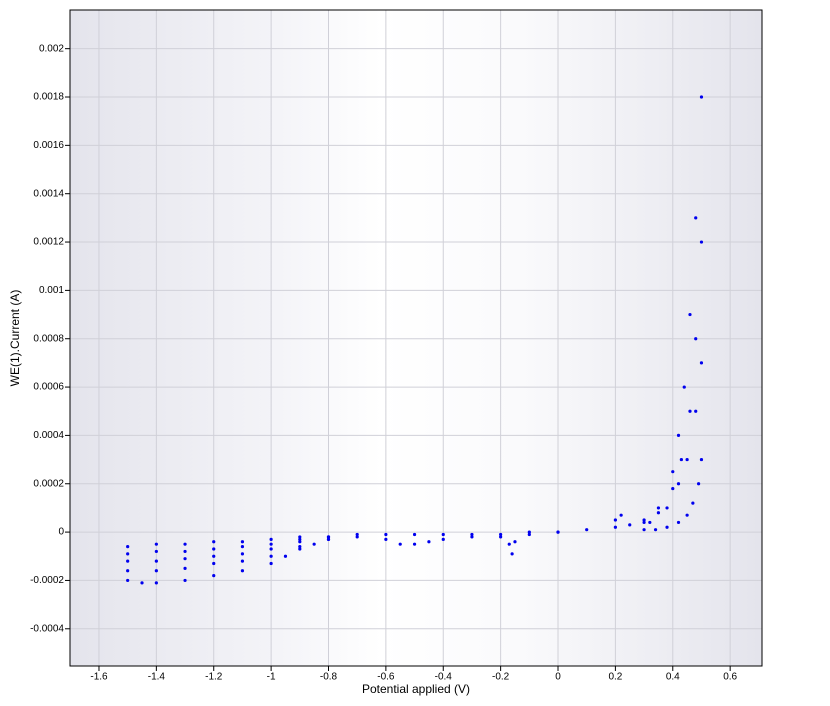 The image size is (830, 706). I want to click on y-tick-label: 0.0014, so click(48, 193).